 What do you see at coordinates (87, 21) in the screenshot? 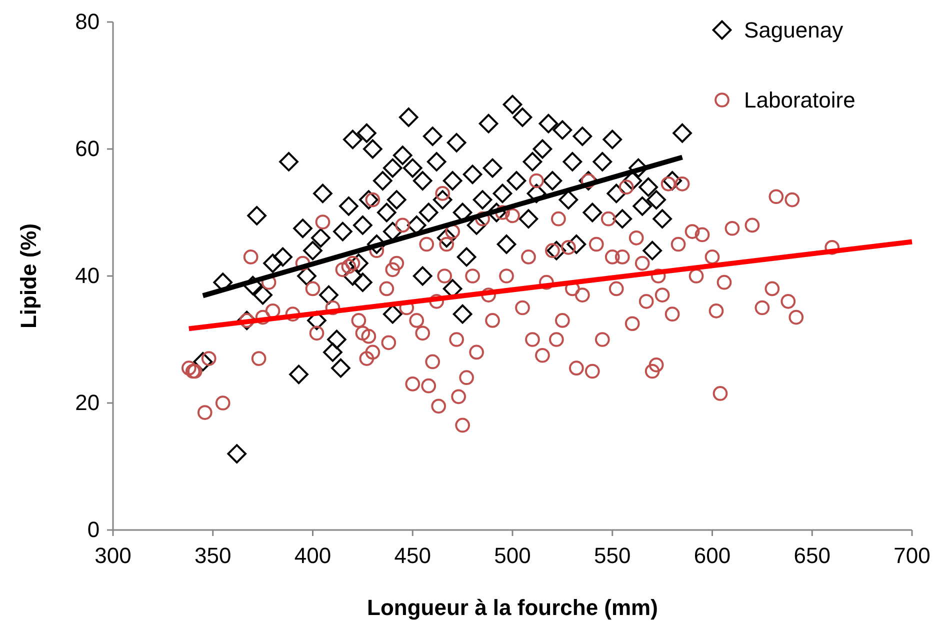
I see `y-tick-label: 80` at bounding box center [87, 21].